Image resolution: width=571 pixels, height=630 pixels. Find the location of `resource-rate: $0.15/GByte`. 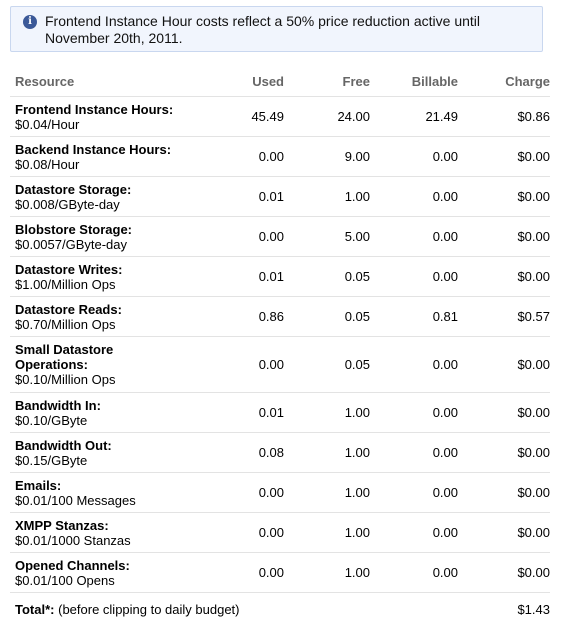

resource-rate: $0.15/GByte is located at coordinates (51, 460).